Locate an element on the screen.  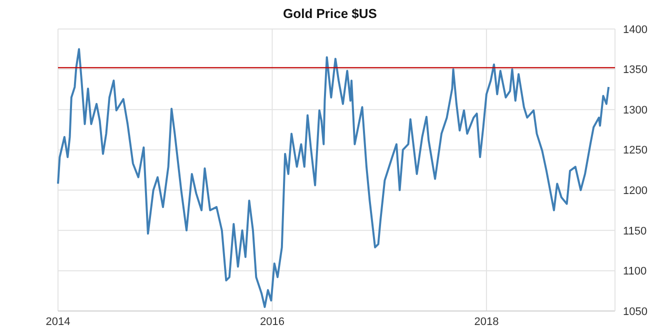
y-tick-label: 1200 is located at coordinates (635, 190).